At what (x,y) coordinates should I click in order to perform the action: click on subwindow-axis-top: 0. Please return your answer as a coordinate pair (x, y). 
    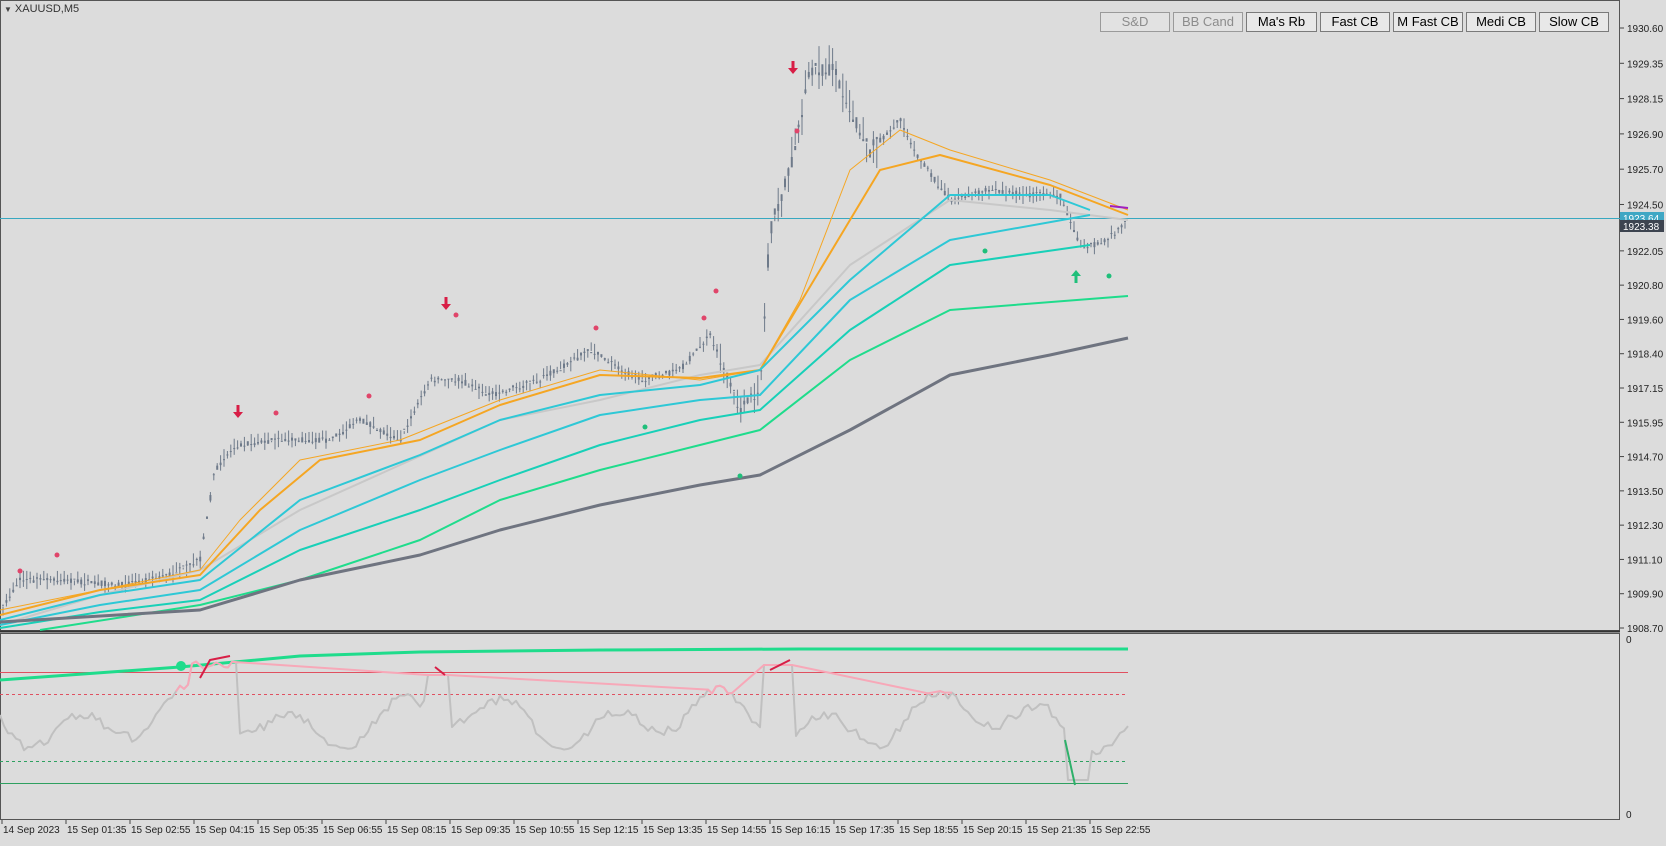
    Looking at the image, I should click on (1629, 640).